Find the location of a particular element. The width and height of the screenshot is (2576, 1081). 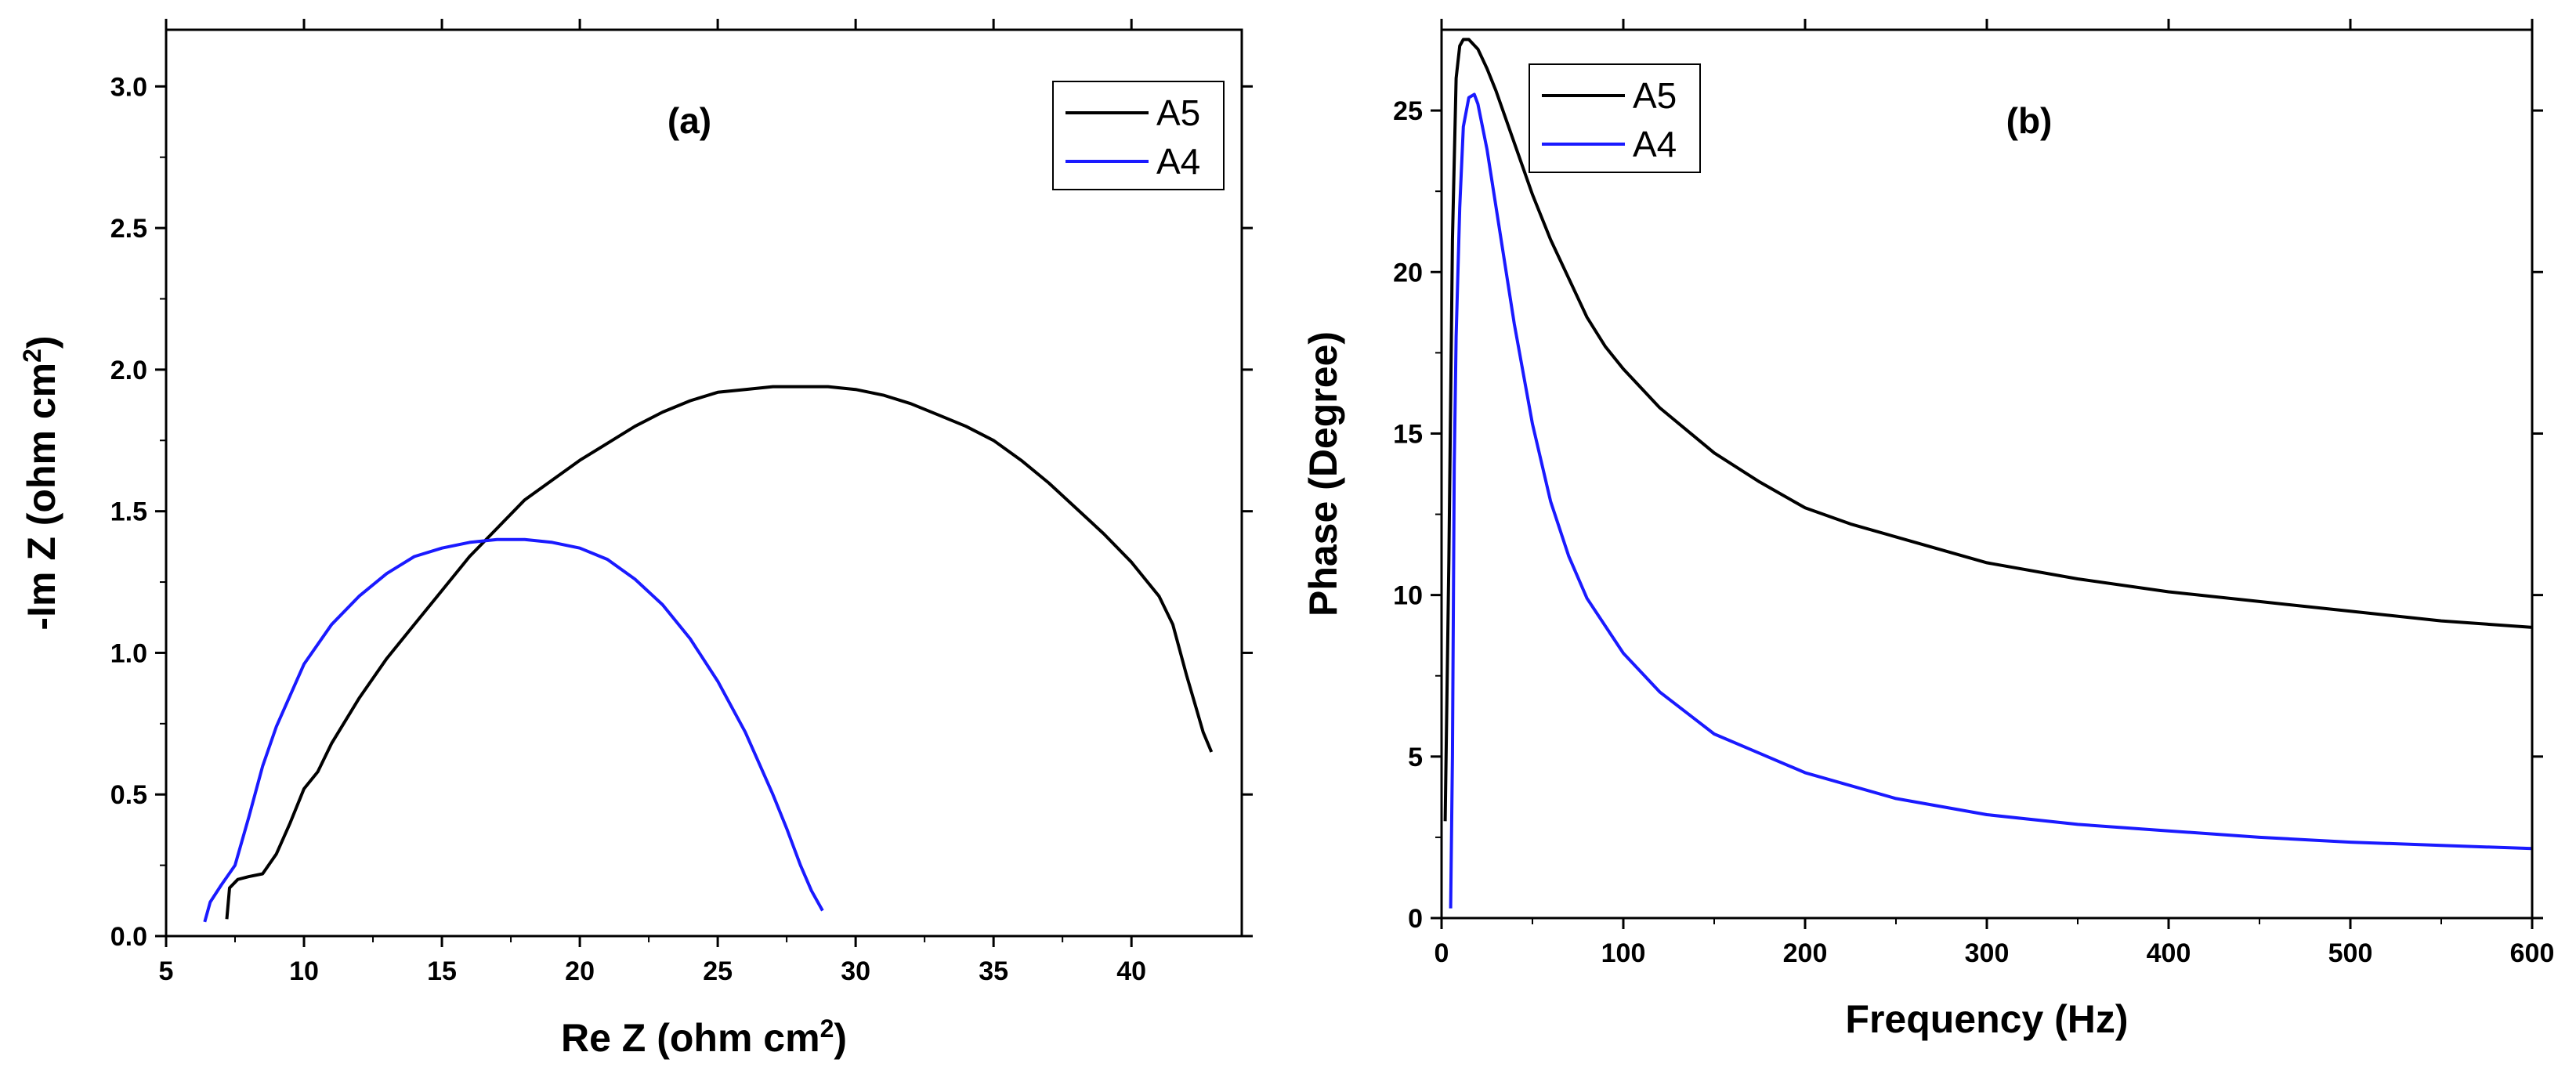

panel-a-y-axis-title: -Im Z (ohm cm2) is located at coordinates (40, 482).